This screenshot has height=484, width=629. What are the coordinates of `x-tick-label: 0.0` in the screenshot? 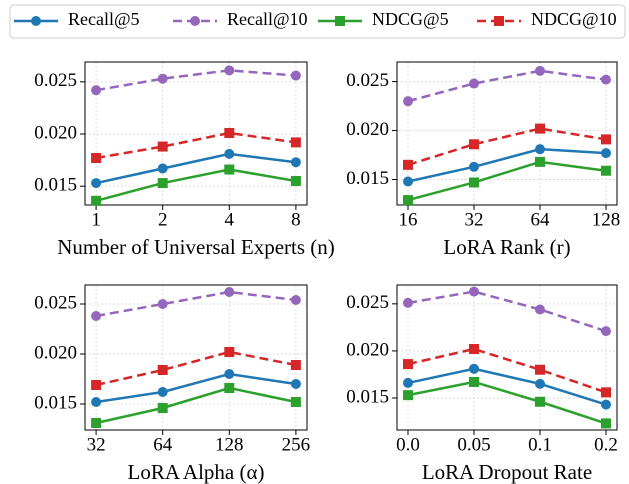 It's located at (408, 444).